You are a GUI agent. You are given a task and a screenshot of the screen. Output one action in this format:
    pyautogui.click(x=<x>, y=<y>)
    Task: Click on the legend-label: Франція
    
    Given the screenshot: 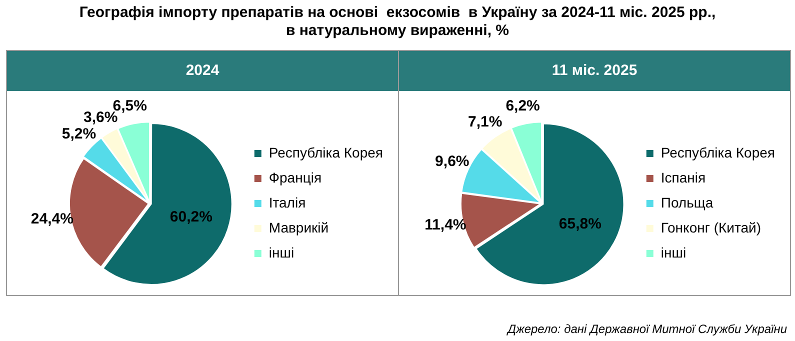 What is the action you would take?
    pyautogui.click(x=295, y=177)
    